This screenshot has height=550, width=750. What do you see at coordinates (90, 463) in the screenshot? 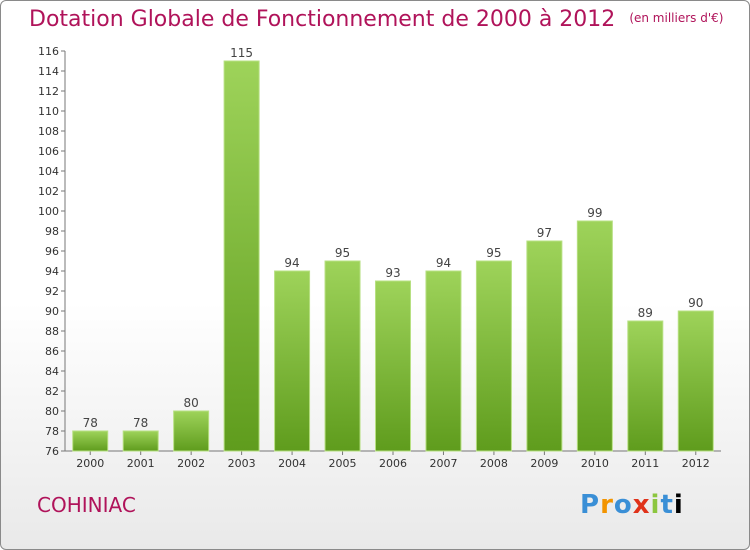
I see `x-tick-label: 2000` at bounding box center [90, 463].